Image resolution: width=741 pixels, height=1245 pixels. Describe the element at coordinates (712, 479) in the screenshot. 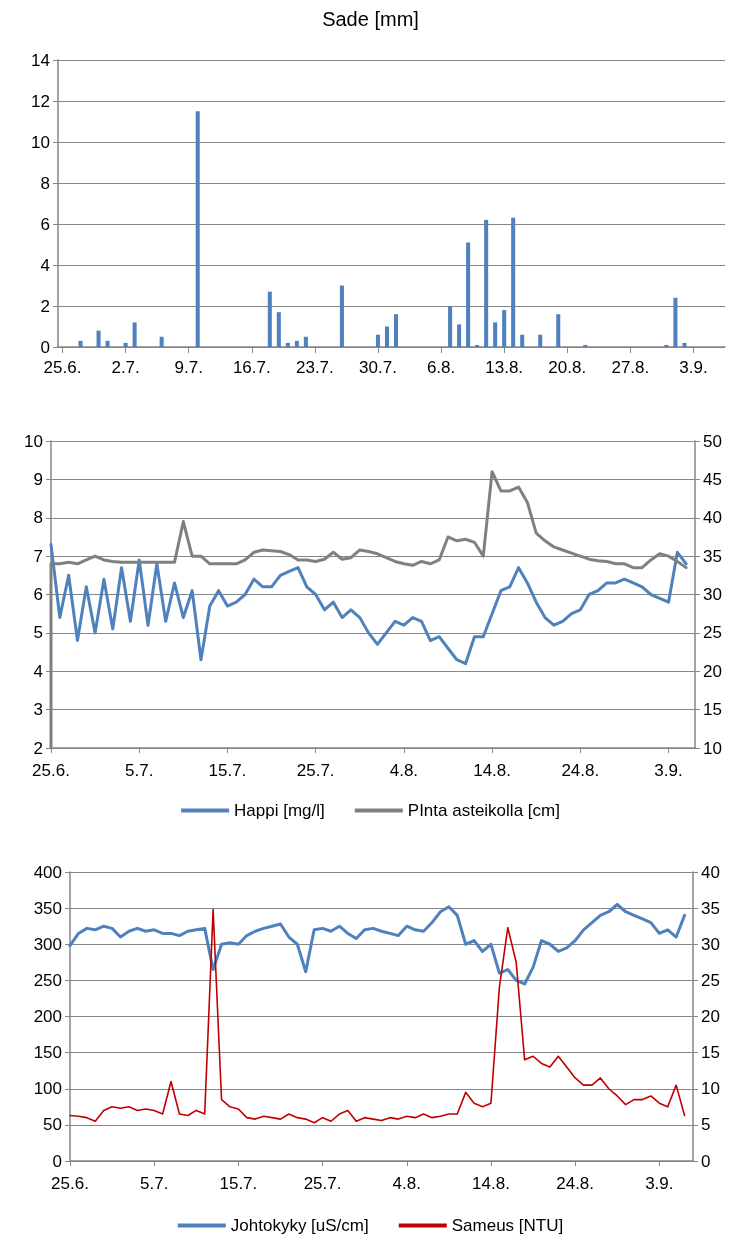

I see `y2-tick-label: 45` at that location.